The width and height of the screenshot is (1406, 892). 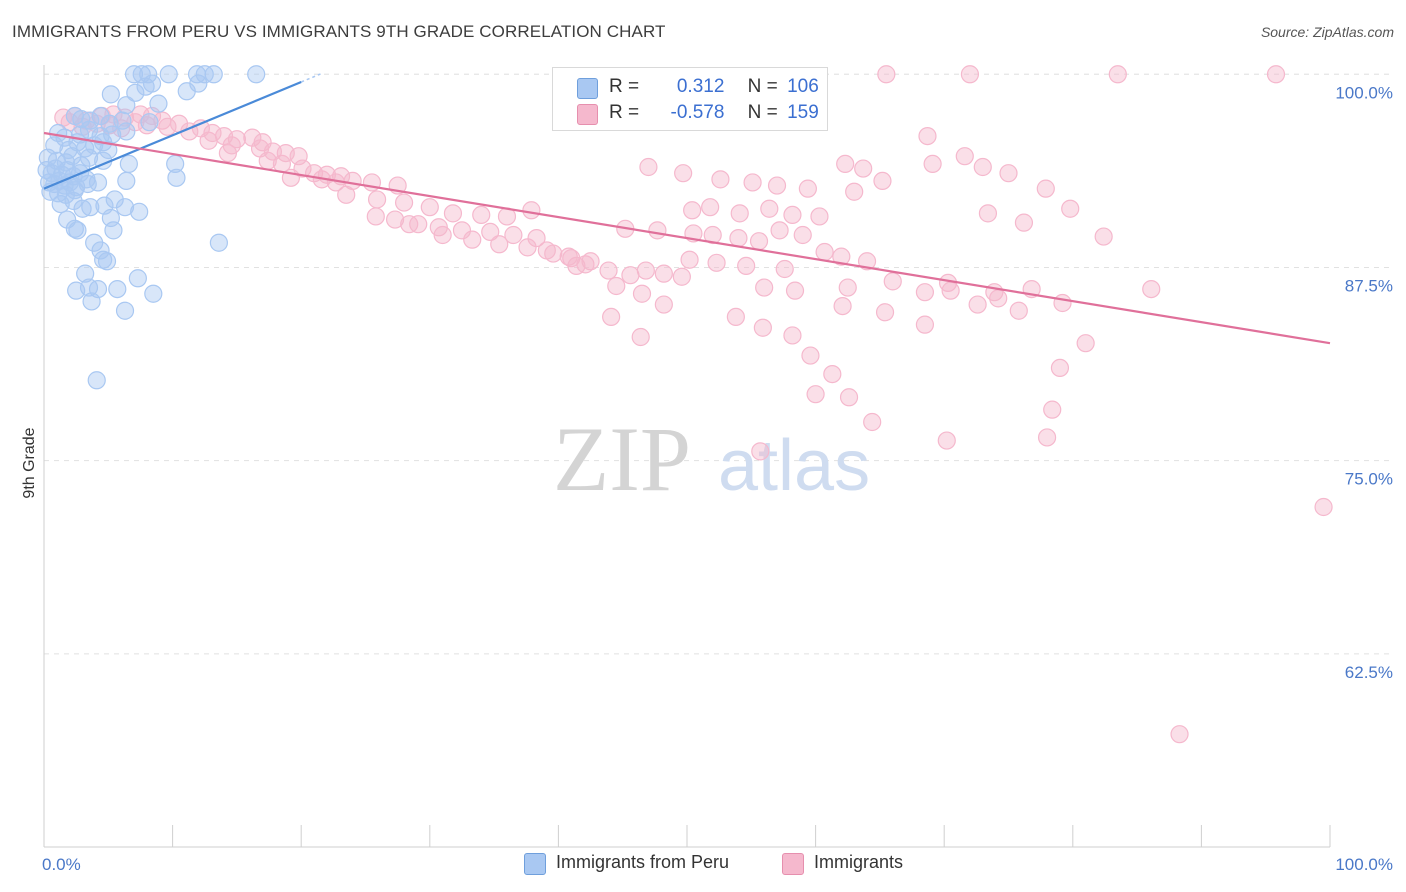 I want to click on y-tick-label: 87.5%, so click(x=1369, y=285).